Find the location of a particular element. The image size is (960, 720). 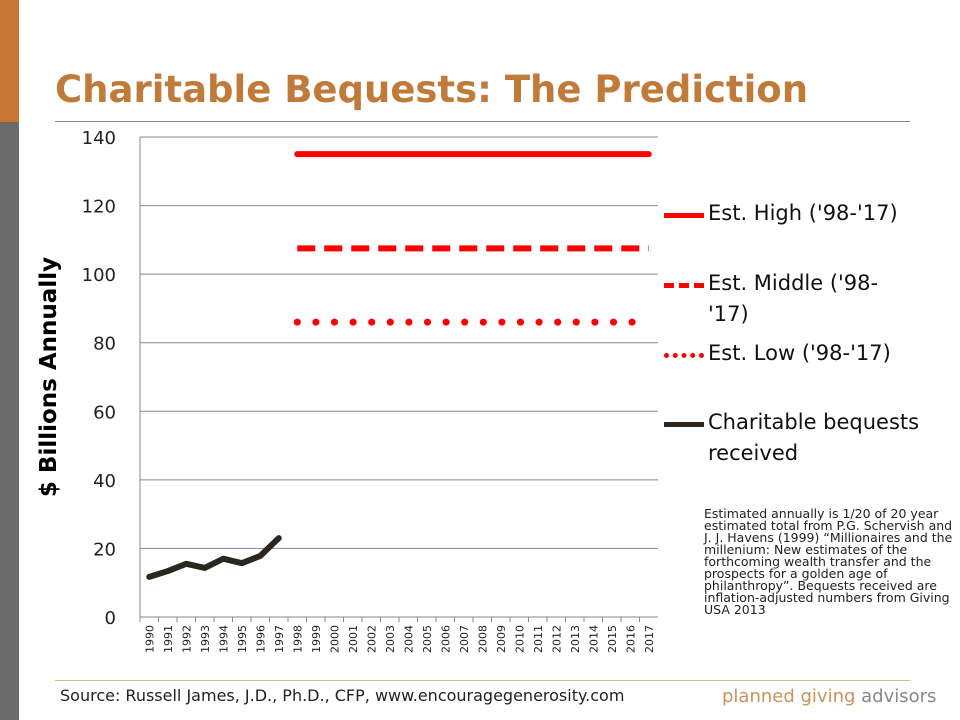

x-tick-label: 1996 is located at coordinates (260, 639).